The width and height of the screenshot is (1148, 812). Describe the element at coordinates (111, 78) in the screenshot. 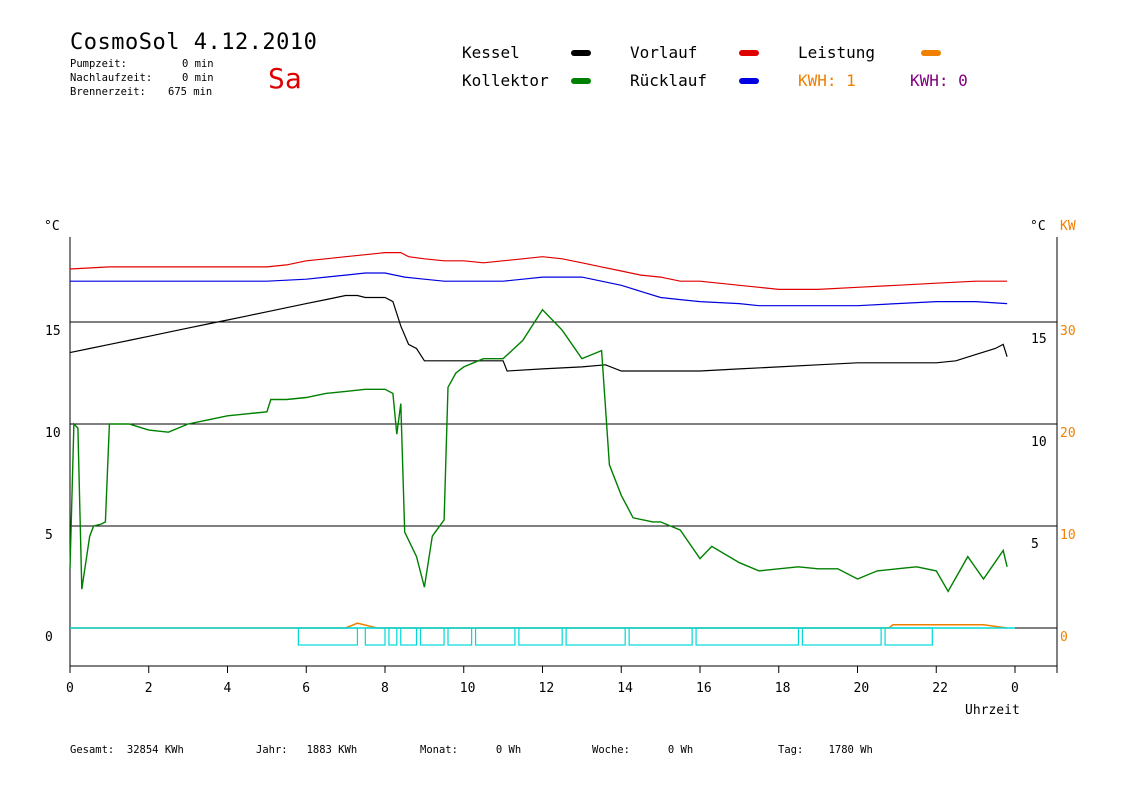

I see `stat-label-nachlaufzeit: Nachlaufzeit:` at that location.